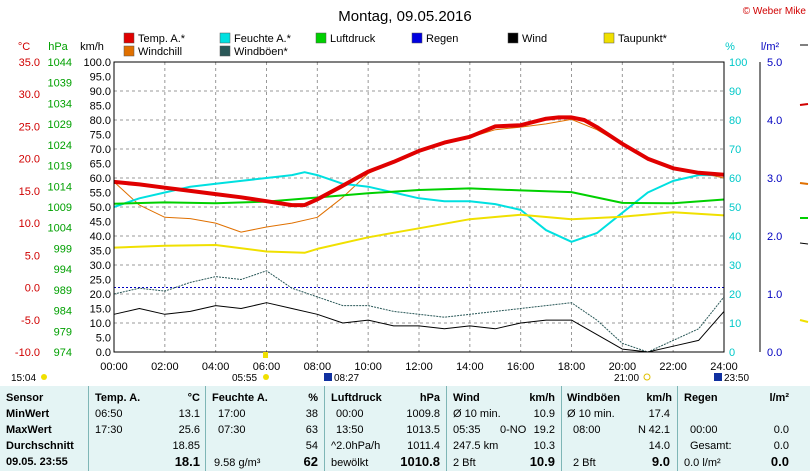 This screenshot has height=471, width=810. Describe the element at coordinates (476, 446) in the screenshot. I see `wind-distance: 247.5 km` at that location.